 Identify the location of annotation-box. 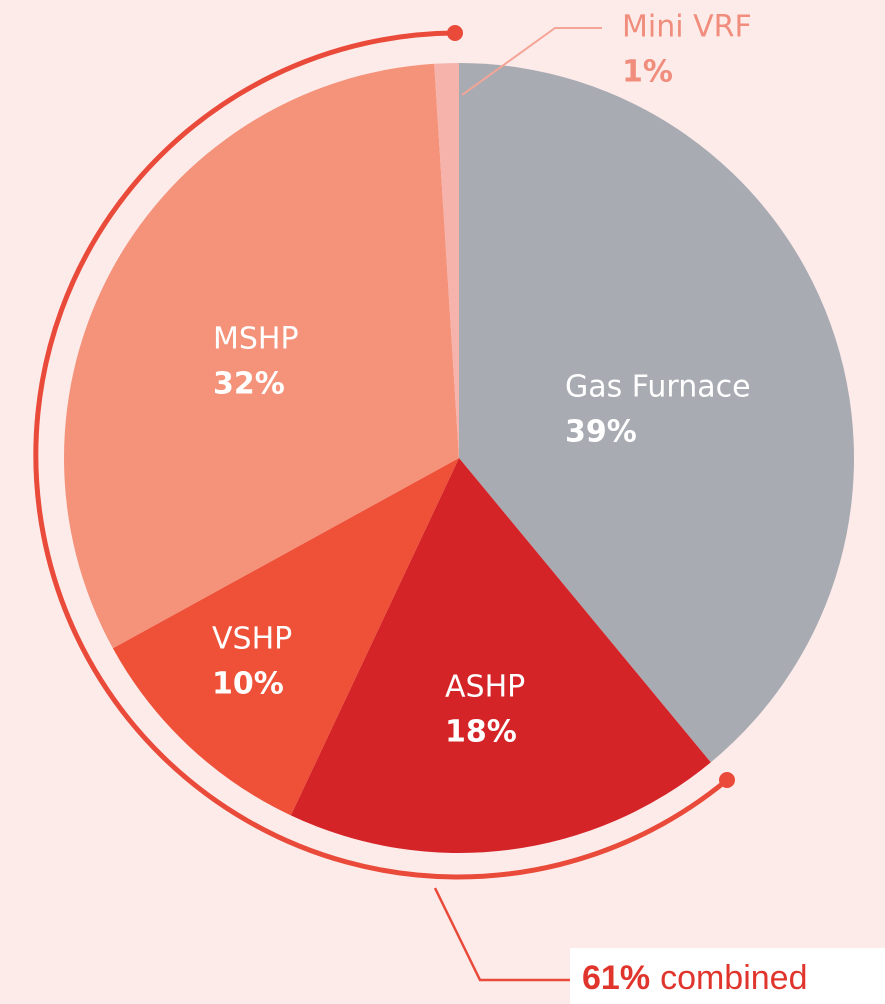
(727, 976).